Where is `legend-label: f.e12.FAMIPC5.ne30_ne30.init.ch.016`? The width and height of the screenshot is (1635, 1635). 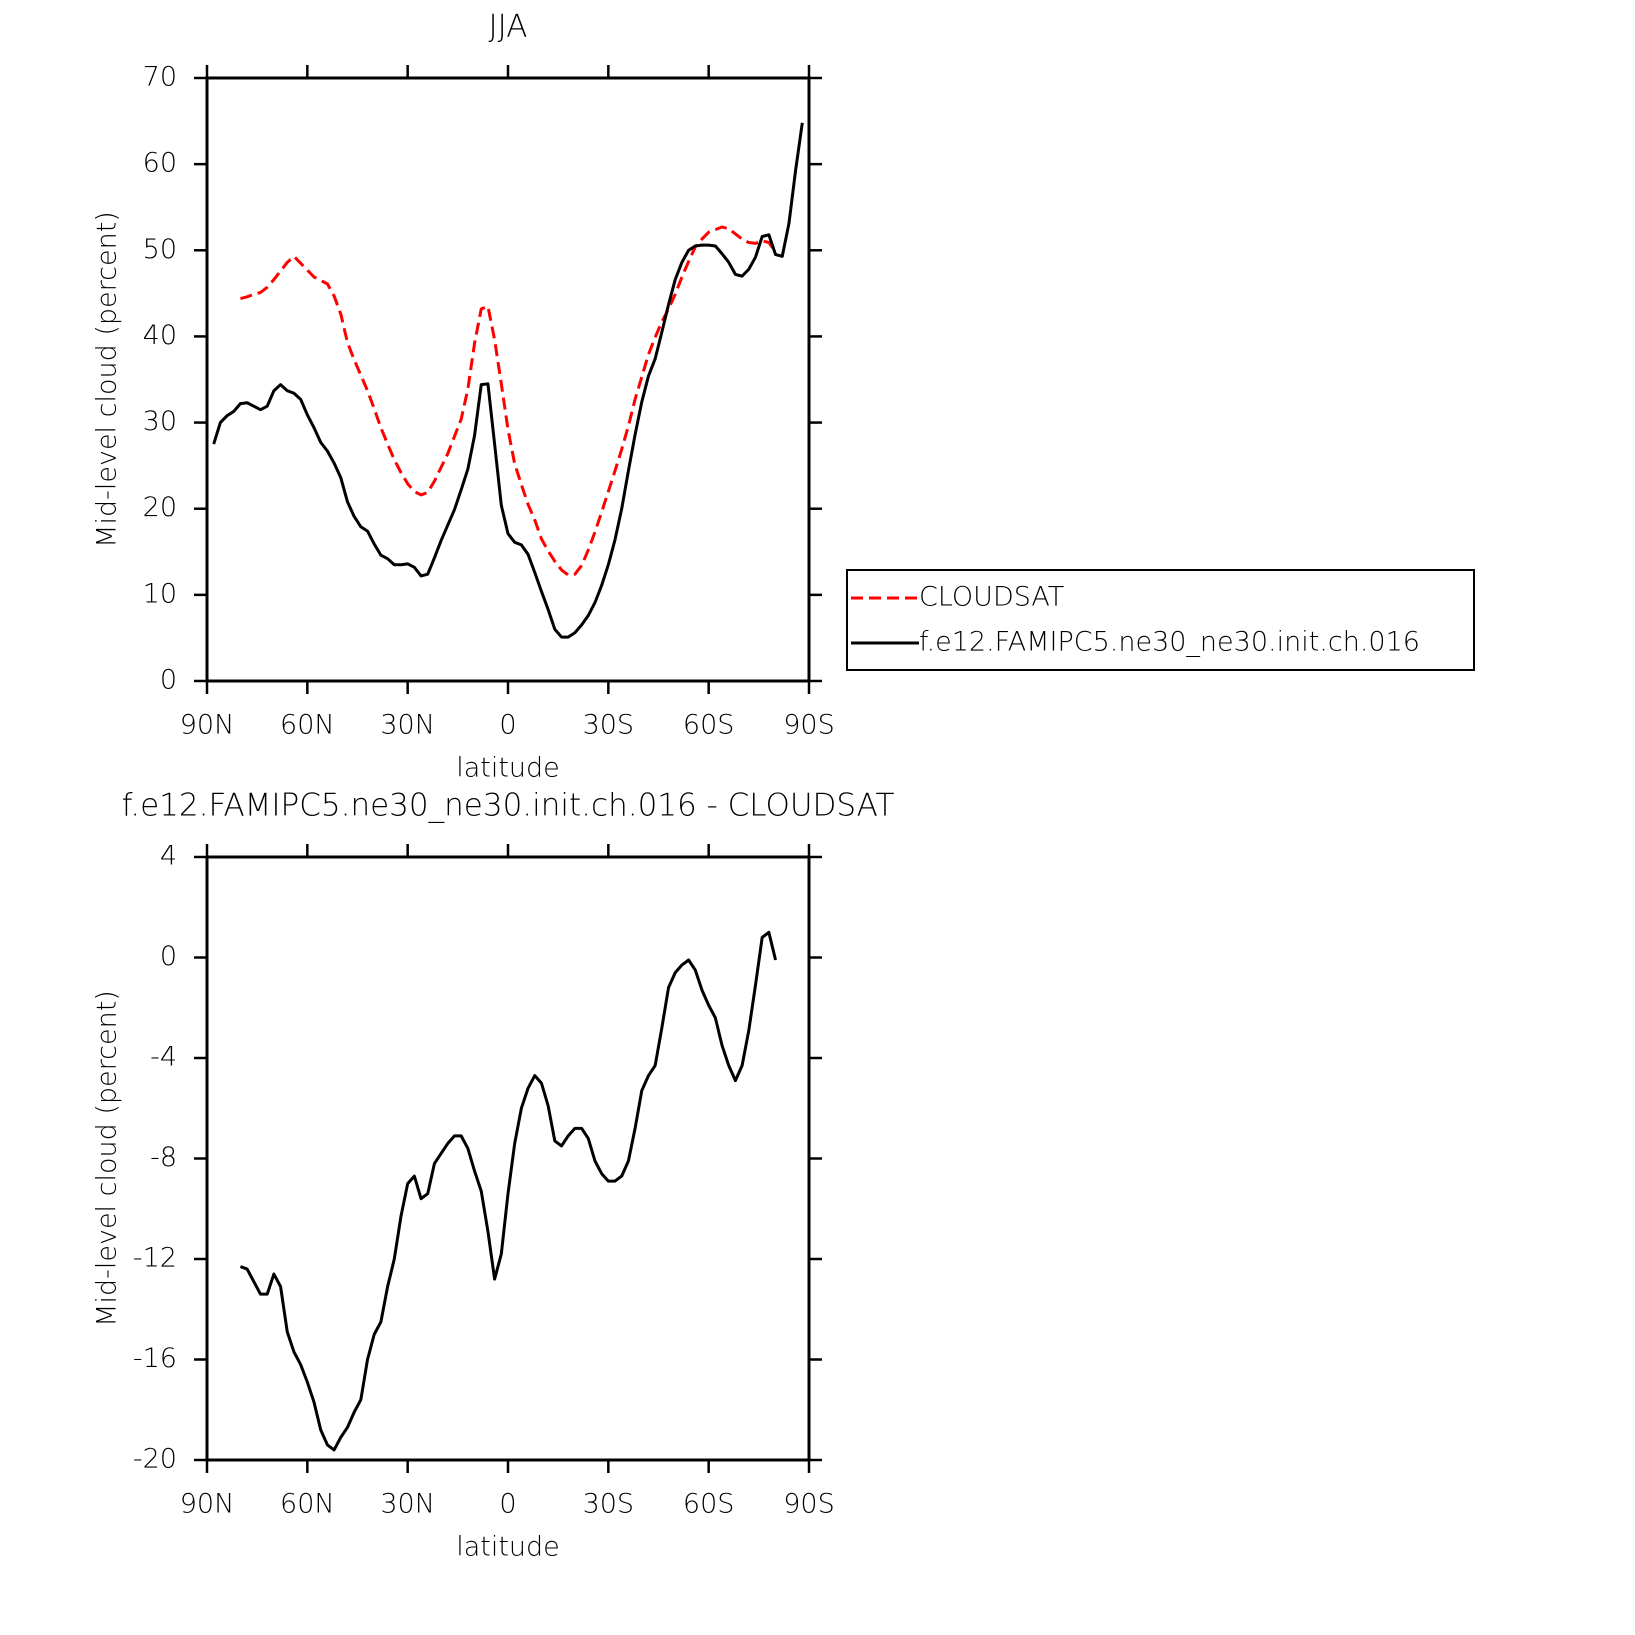 legend-label: f.e12.FAMIPC5.ne30_ne30.init.ch.016 is located at coordinates (1169, 642).